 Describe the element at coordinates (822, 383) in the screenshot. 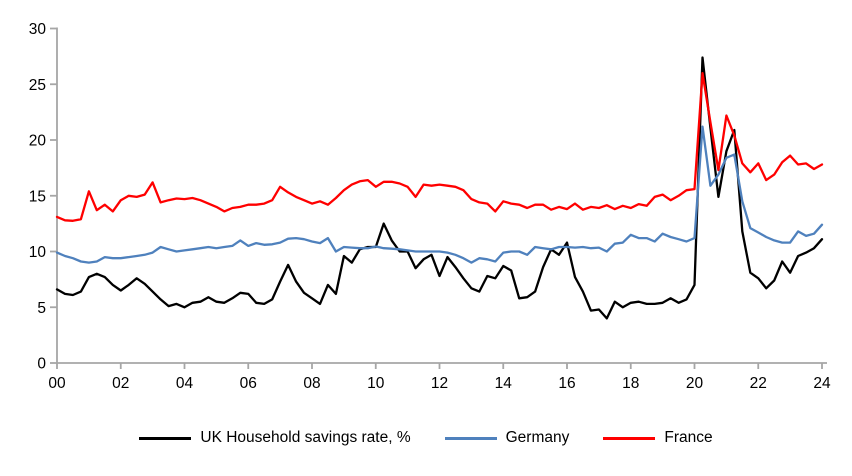

I see `x-tick-label: 24` at that location.